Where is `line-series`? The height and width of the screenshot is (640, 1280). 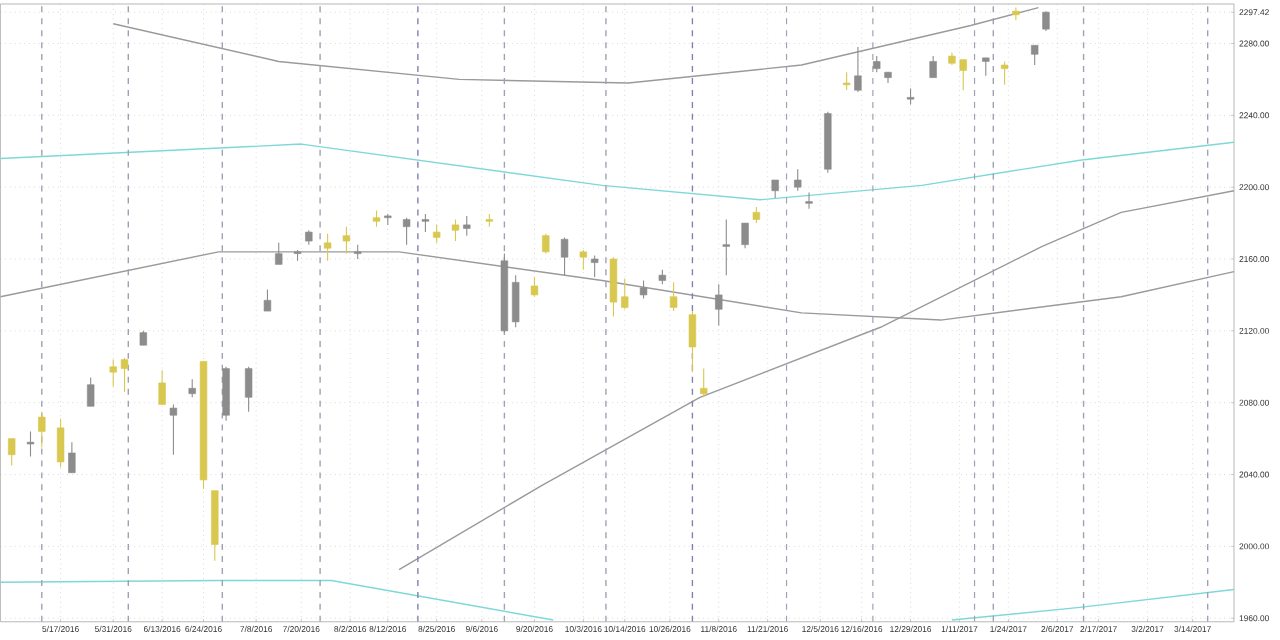
line-series is located at coordinates (617, 171).